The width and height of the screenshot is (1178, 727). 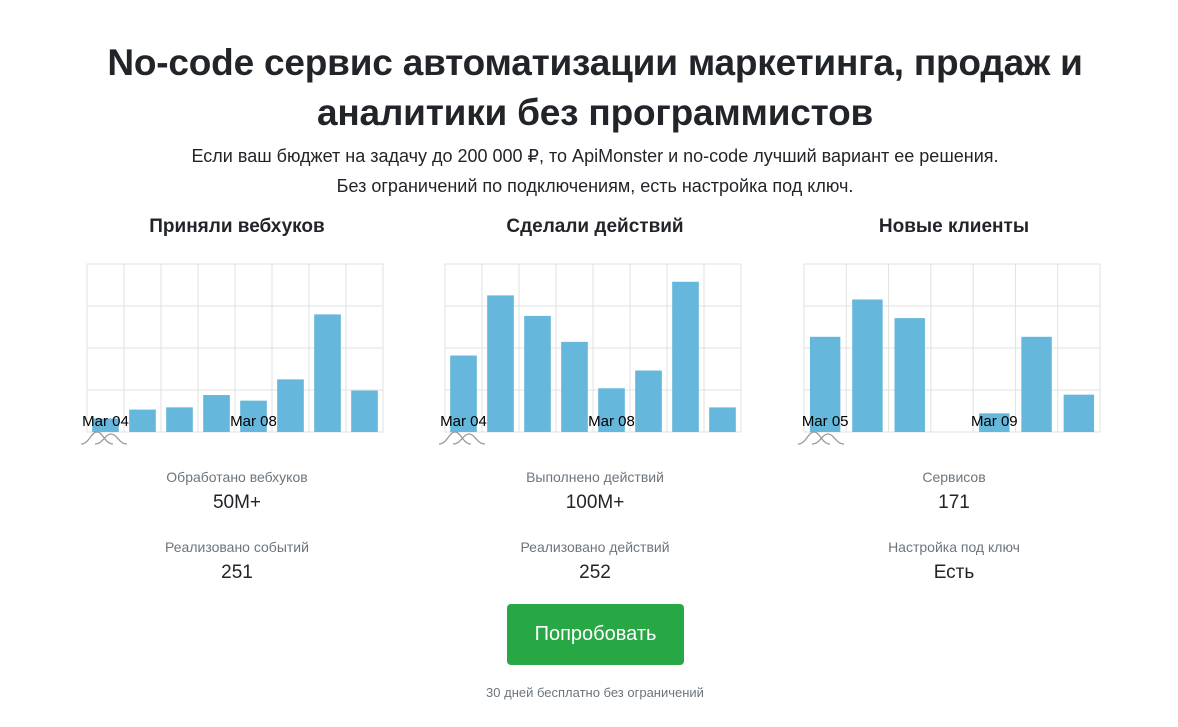 I want to click on actions-chart: Mar 04 Mar 08, so click(x=590, y=354).